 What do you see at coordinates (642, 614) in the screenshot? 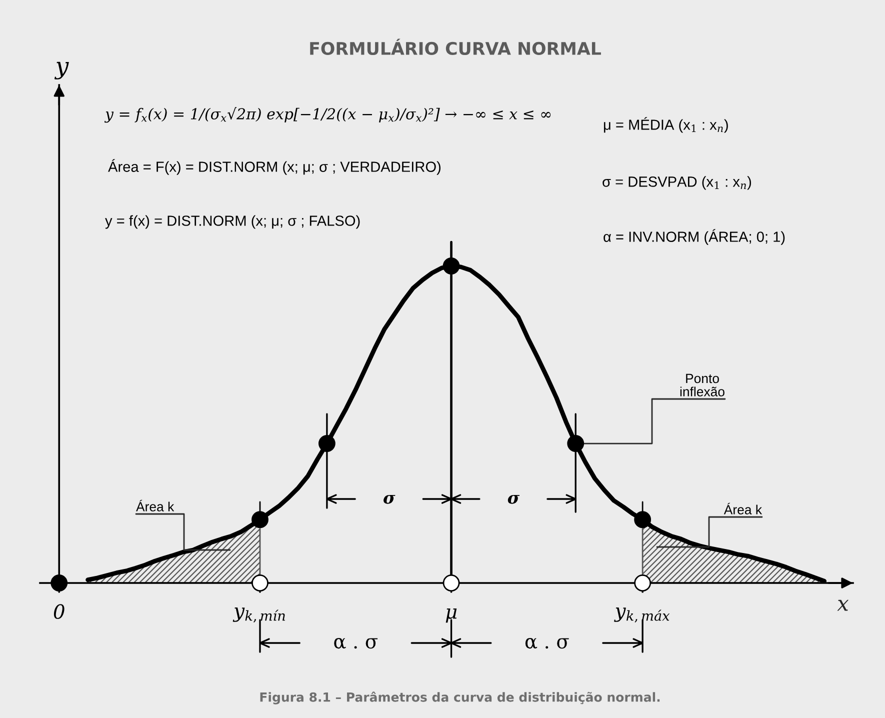
I see `x-tick-label: y$_{k,máx}$` at bounding box center [642, 614].